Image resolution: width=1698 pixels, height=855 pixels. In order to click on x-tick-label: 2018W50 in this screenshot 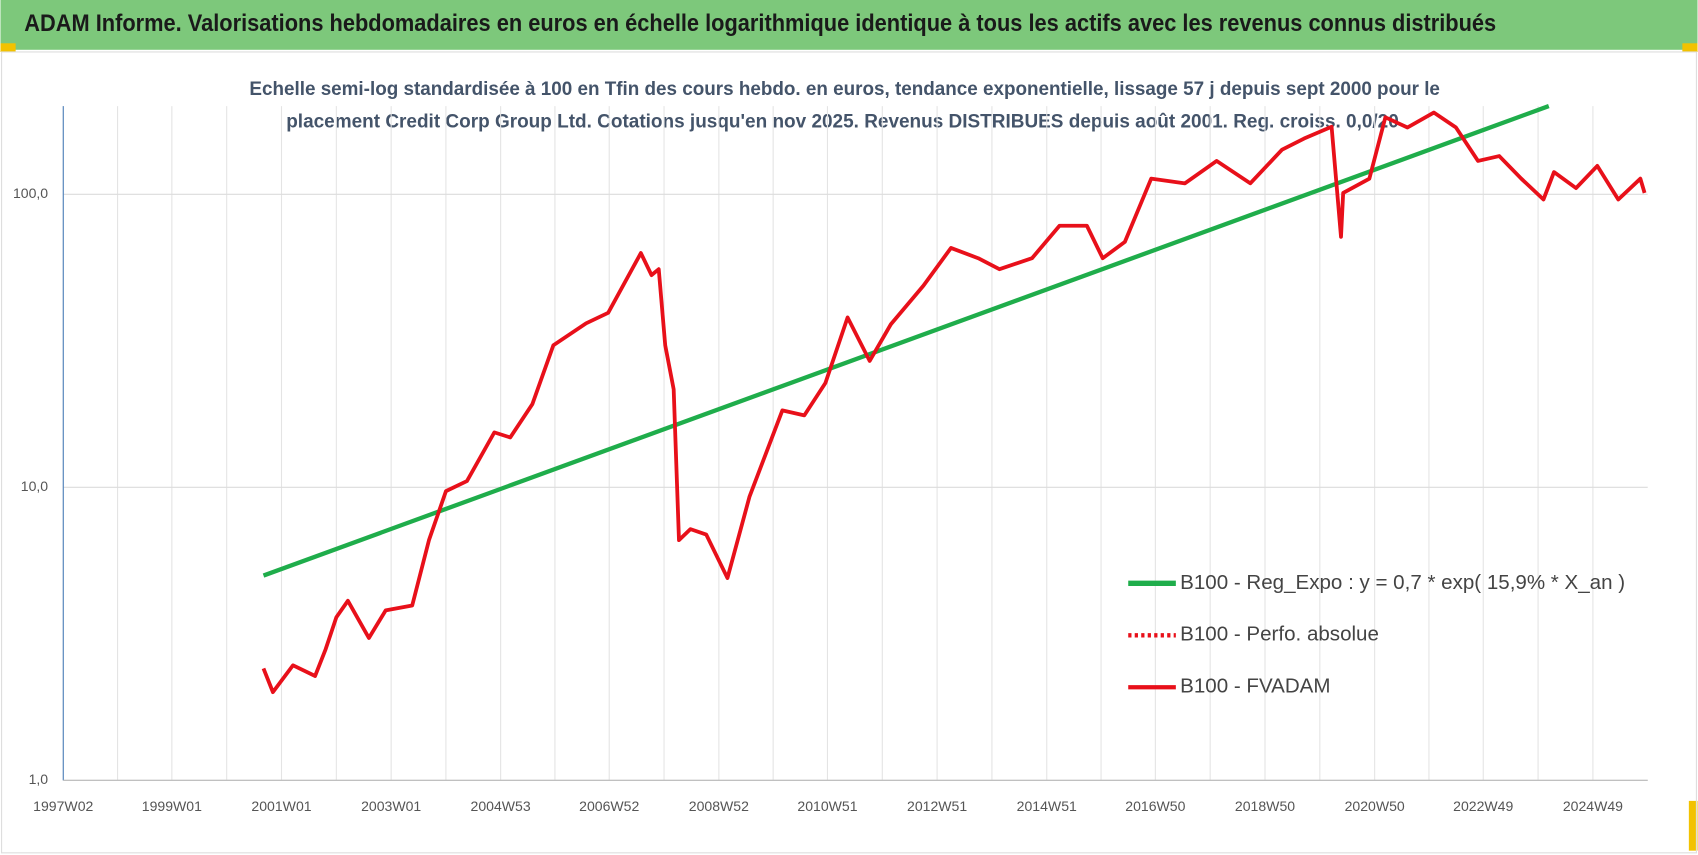, I will do `click(1265, 806)`.